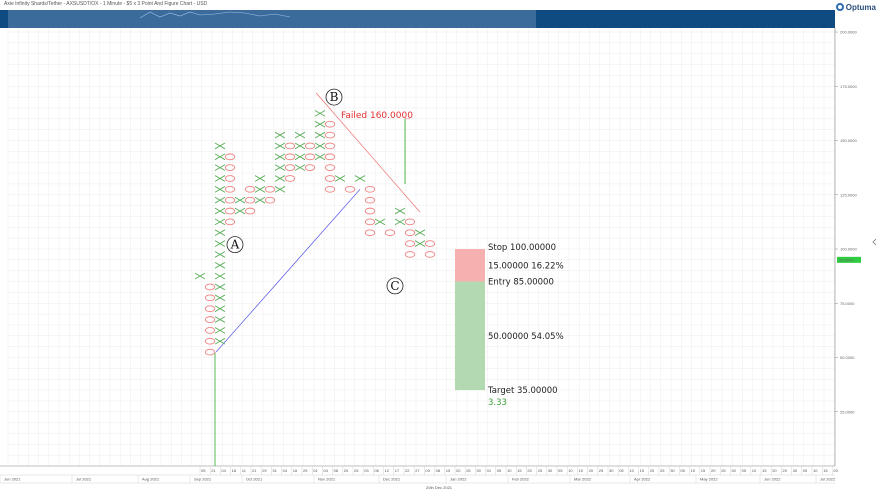 Image resolution: width=880 pixels, height=495 pixels. Describe the element at coordinates (235, 245) in the screenshot. I see `point-label-circle` at that location.